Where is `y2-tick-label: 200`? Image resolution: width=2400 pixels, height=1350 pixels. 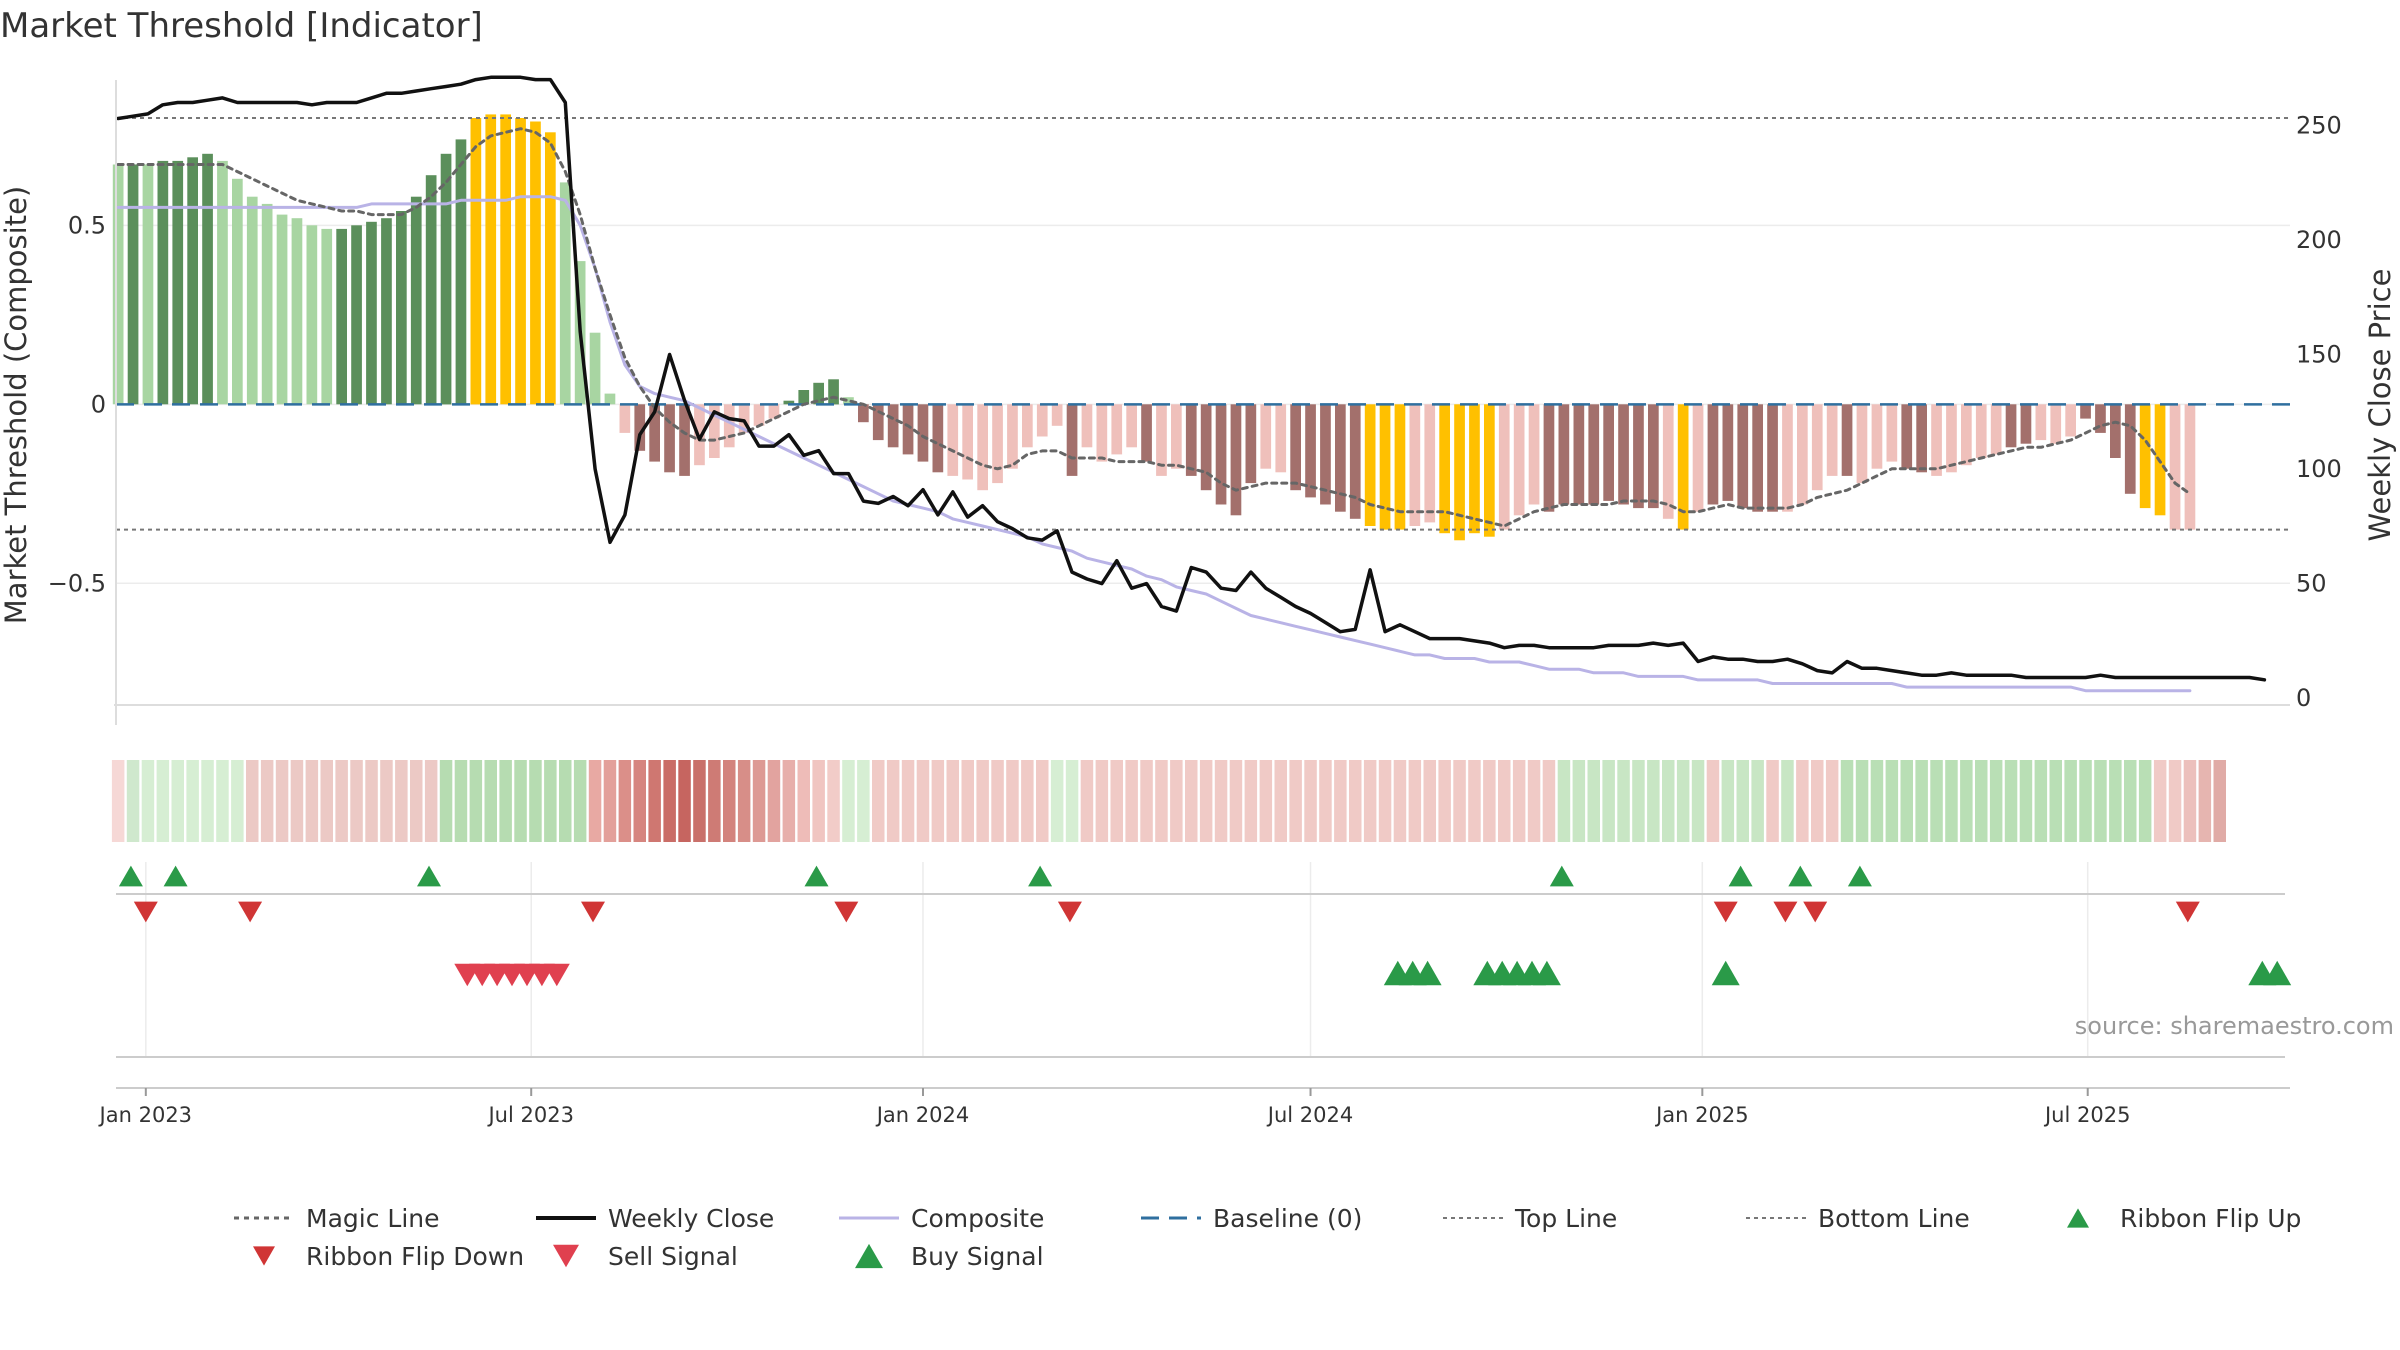 y2-tick-label: 200 is located at coordinates (2319, 240).